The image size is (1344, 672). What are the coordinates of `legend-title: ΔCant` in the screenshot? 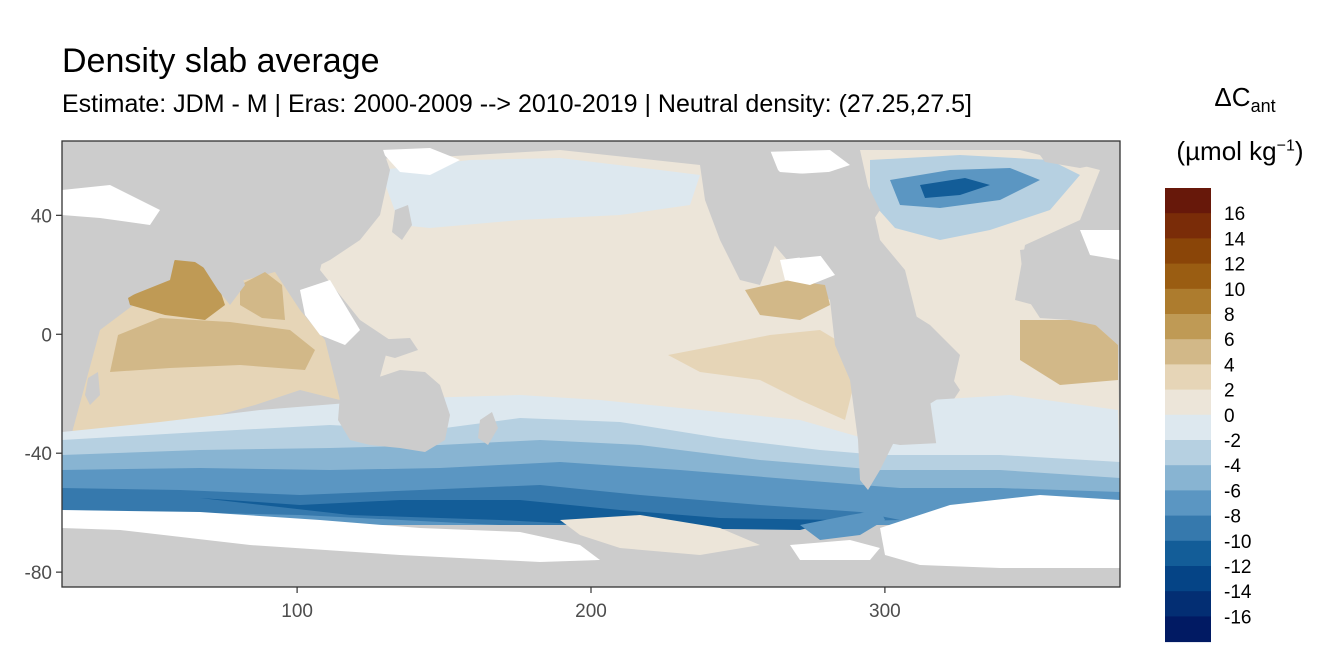 It's located at (1245, 99).